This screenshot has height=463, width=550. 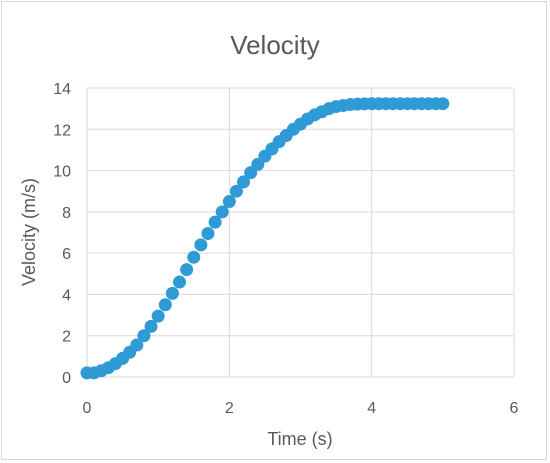 I want to click on y-tick-label: 6, so click(x=66, y=254).